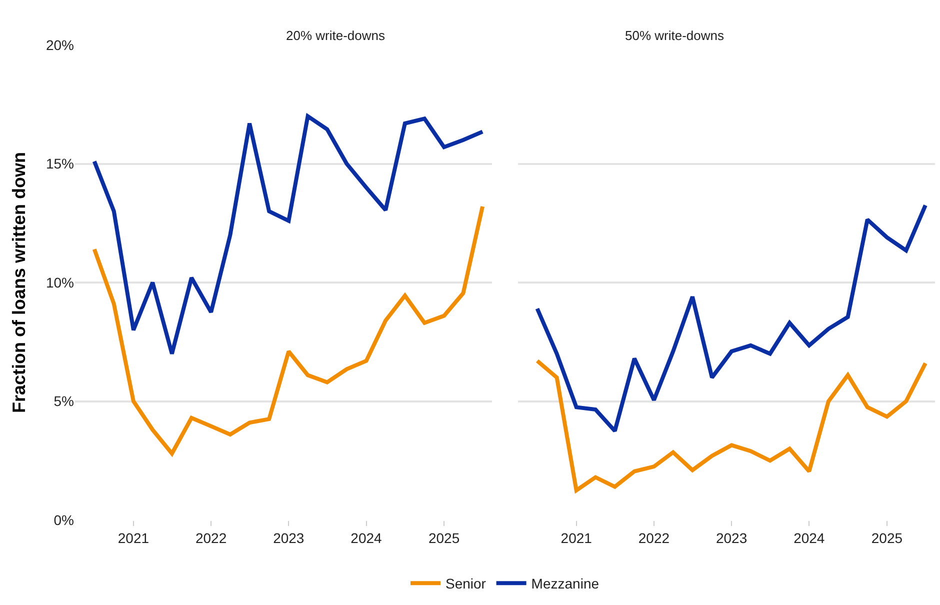 The height and width of the screenshot is (605, 940). Describe the element at coordinates (466, 584) in the screenshot. I see `legend-label: Senior` at that location.